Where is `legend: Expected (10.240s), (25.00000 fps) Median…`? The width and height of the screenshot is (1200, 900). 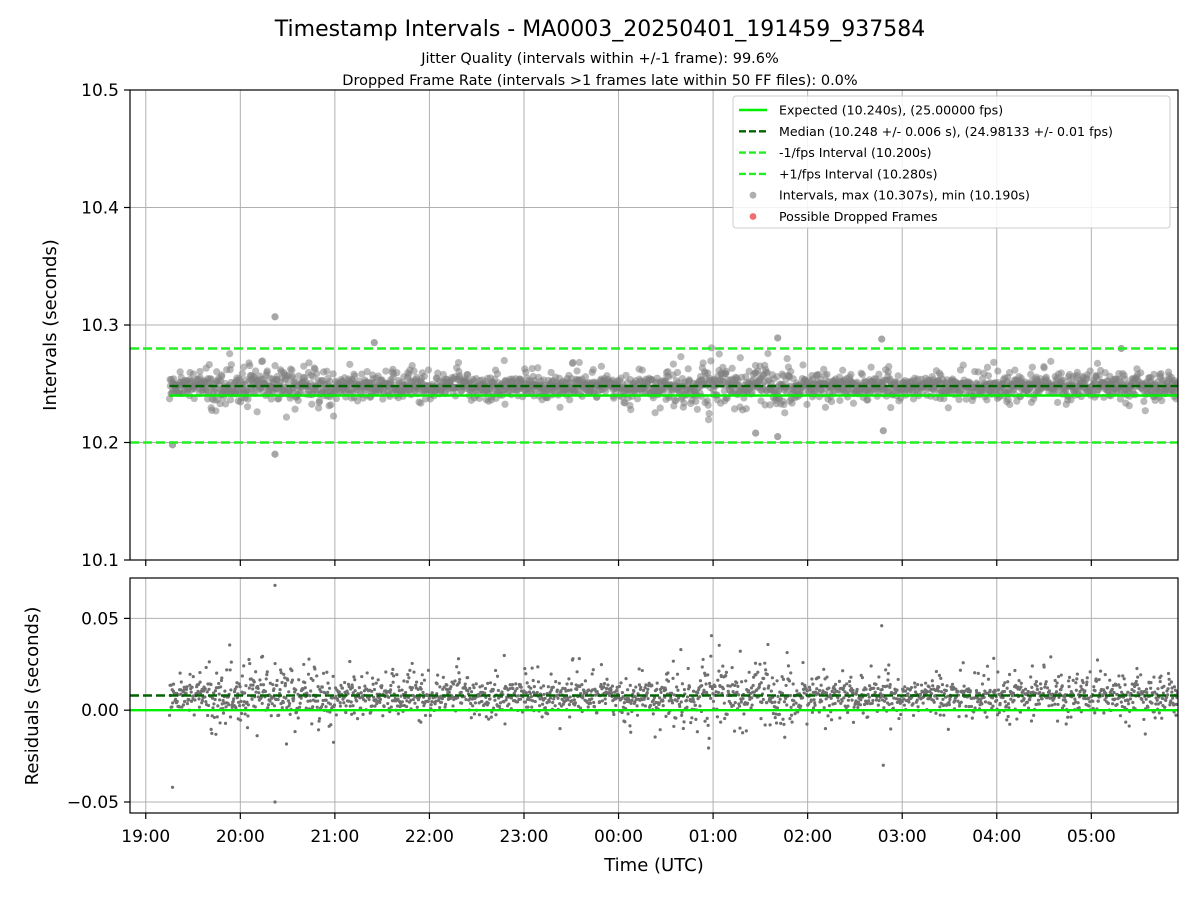
legend: Expected (10.240s), (25.00000 fps) Median… is located at coordinates (951, 162).